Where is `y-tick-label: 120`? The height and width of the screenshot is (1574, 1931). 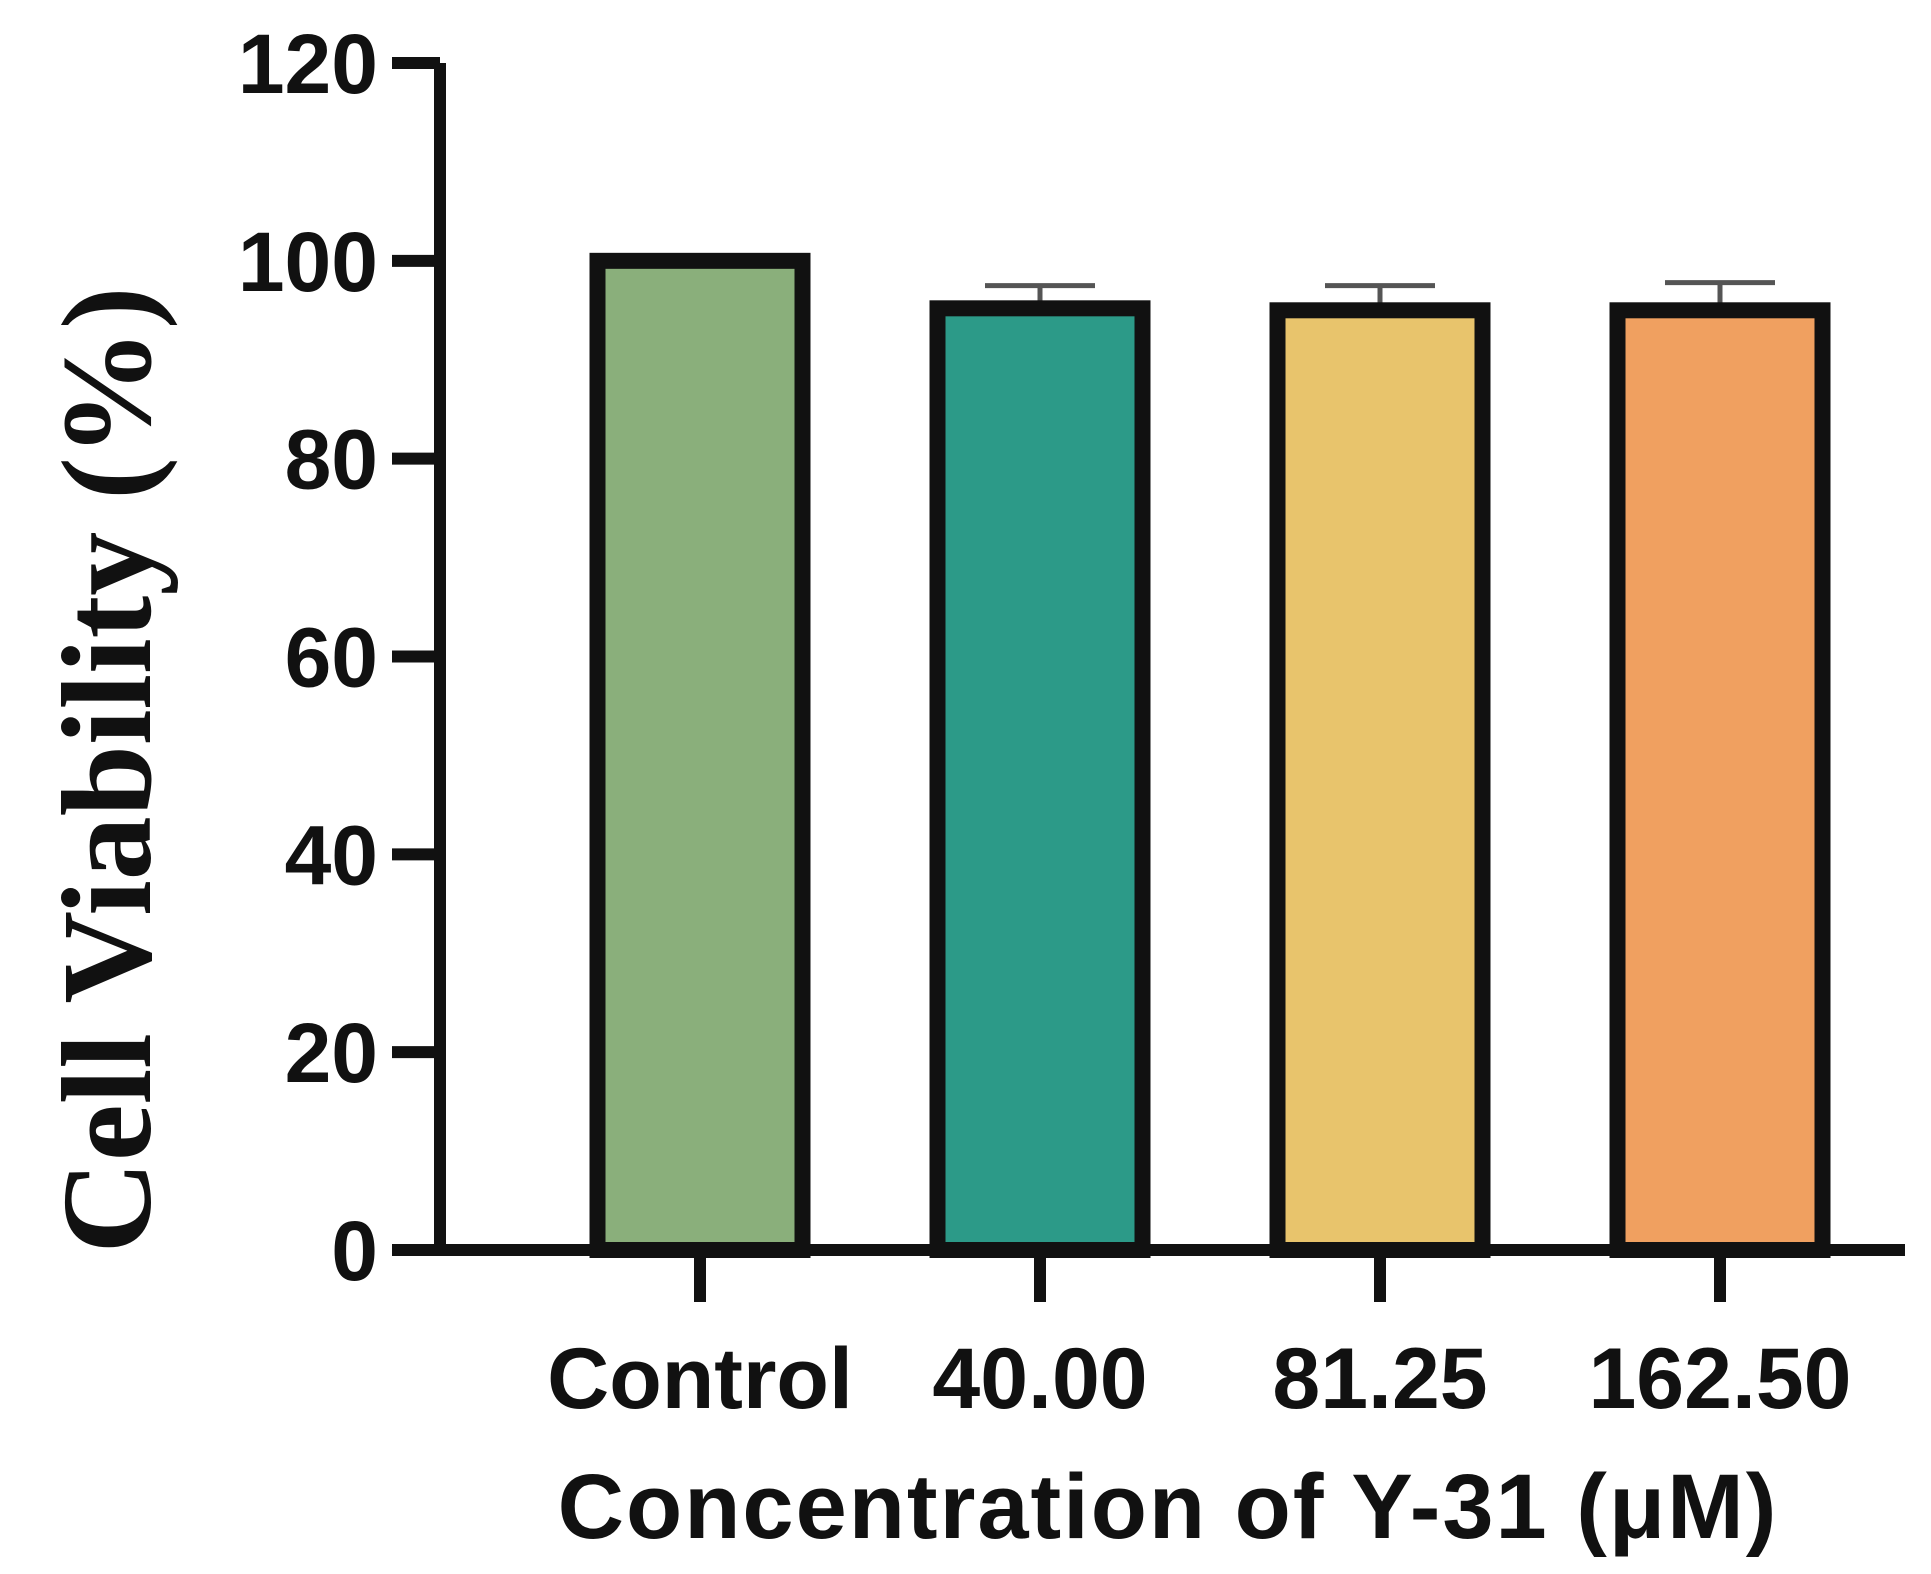
y-tick-label: 120 is located at coordinates (308, 64).